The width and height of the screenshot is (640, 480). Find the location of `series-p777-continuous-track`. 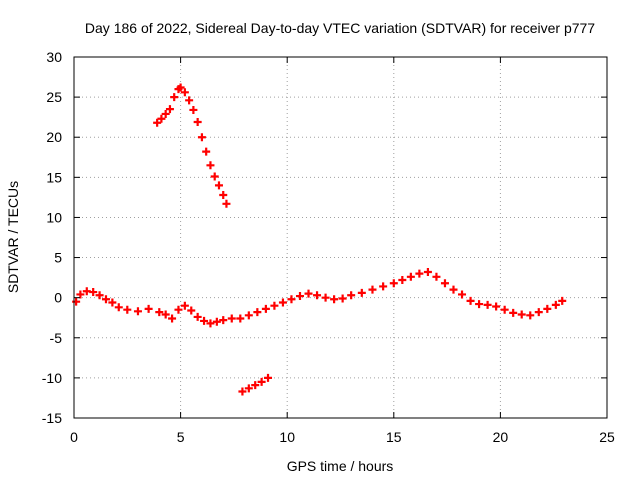

series-p777-continuous-track is located at coordinates (319, 297).